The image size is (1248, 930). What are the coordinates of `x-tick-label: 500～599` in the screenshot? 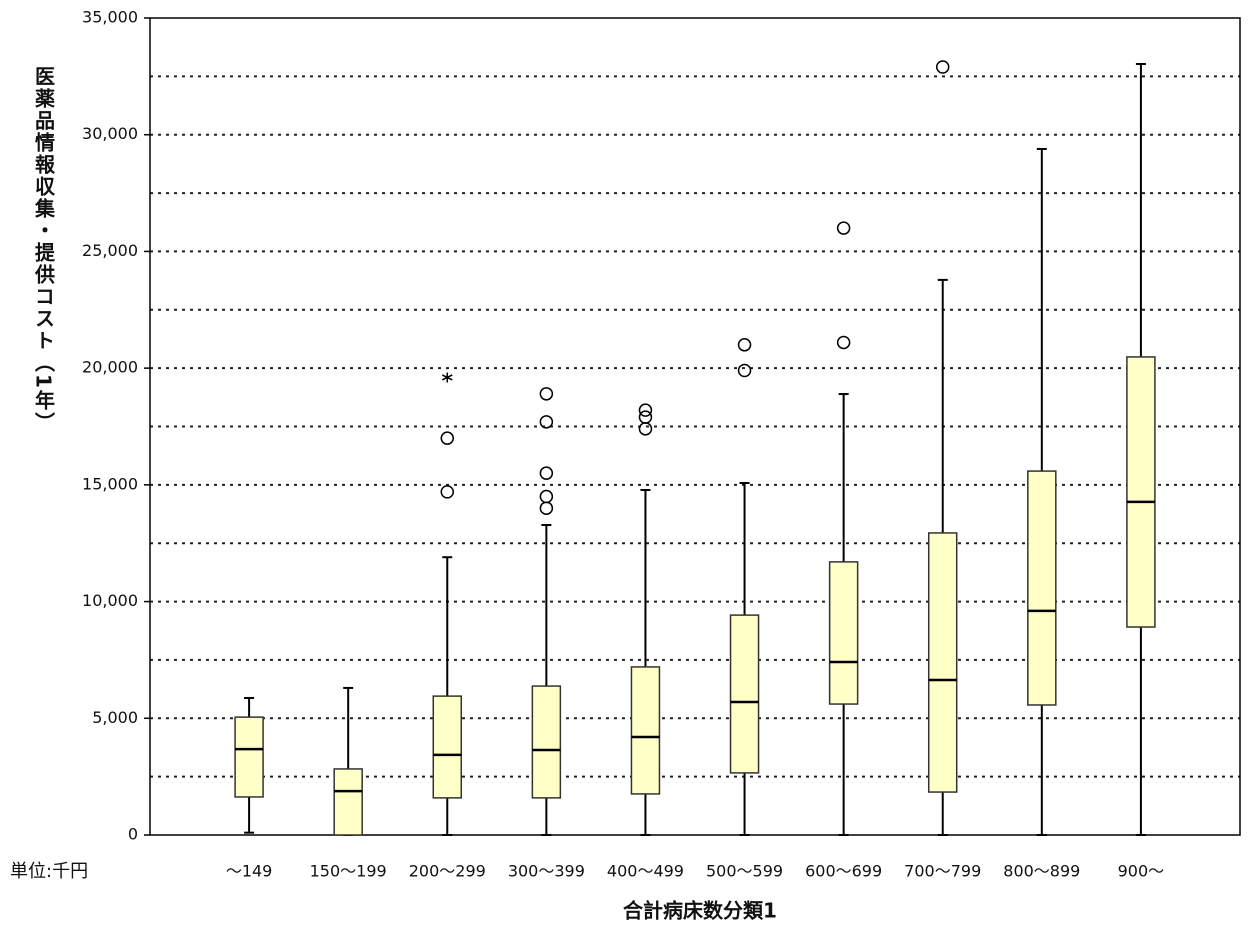 It's located at (744, 871).